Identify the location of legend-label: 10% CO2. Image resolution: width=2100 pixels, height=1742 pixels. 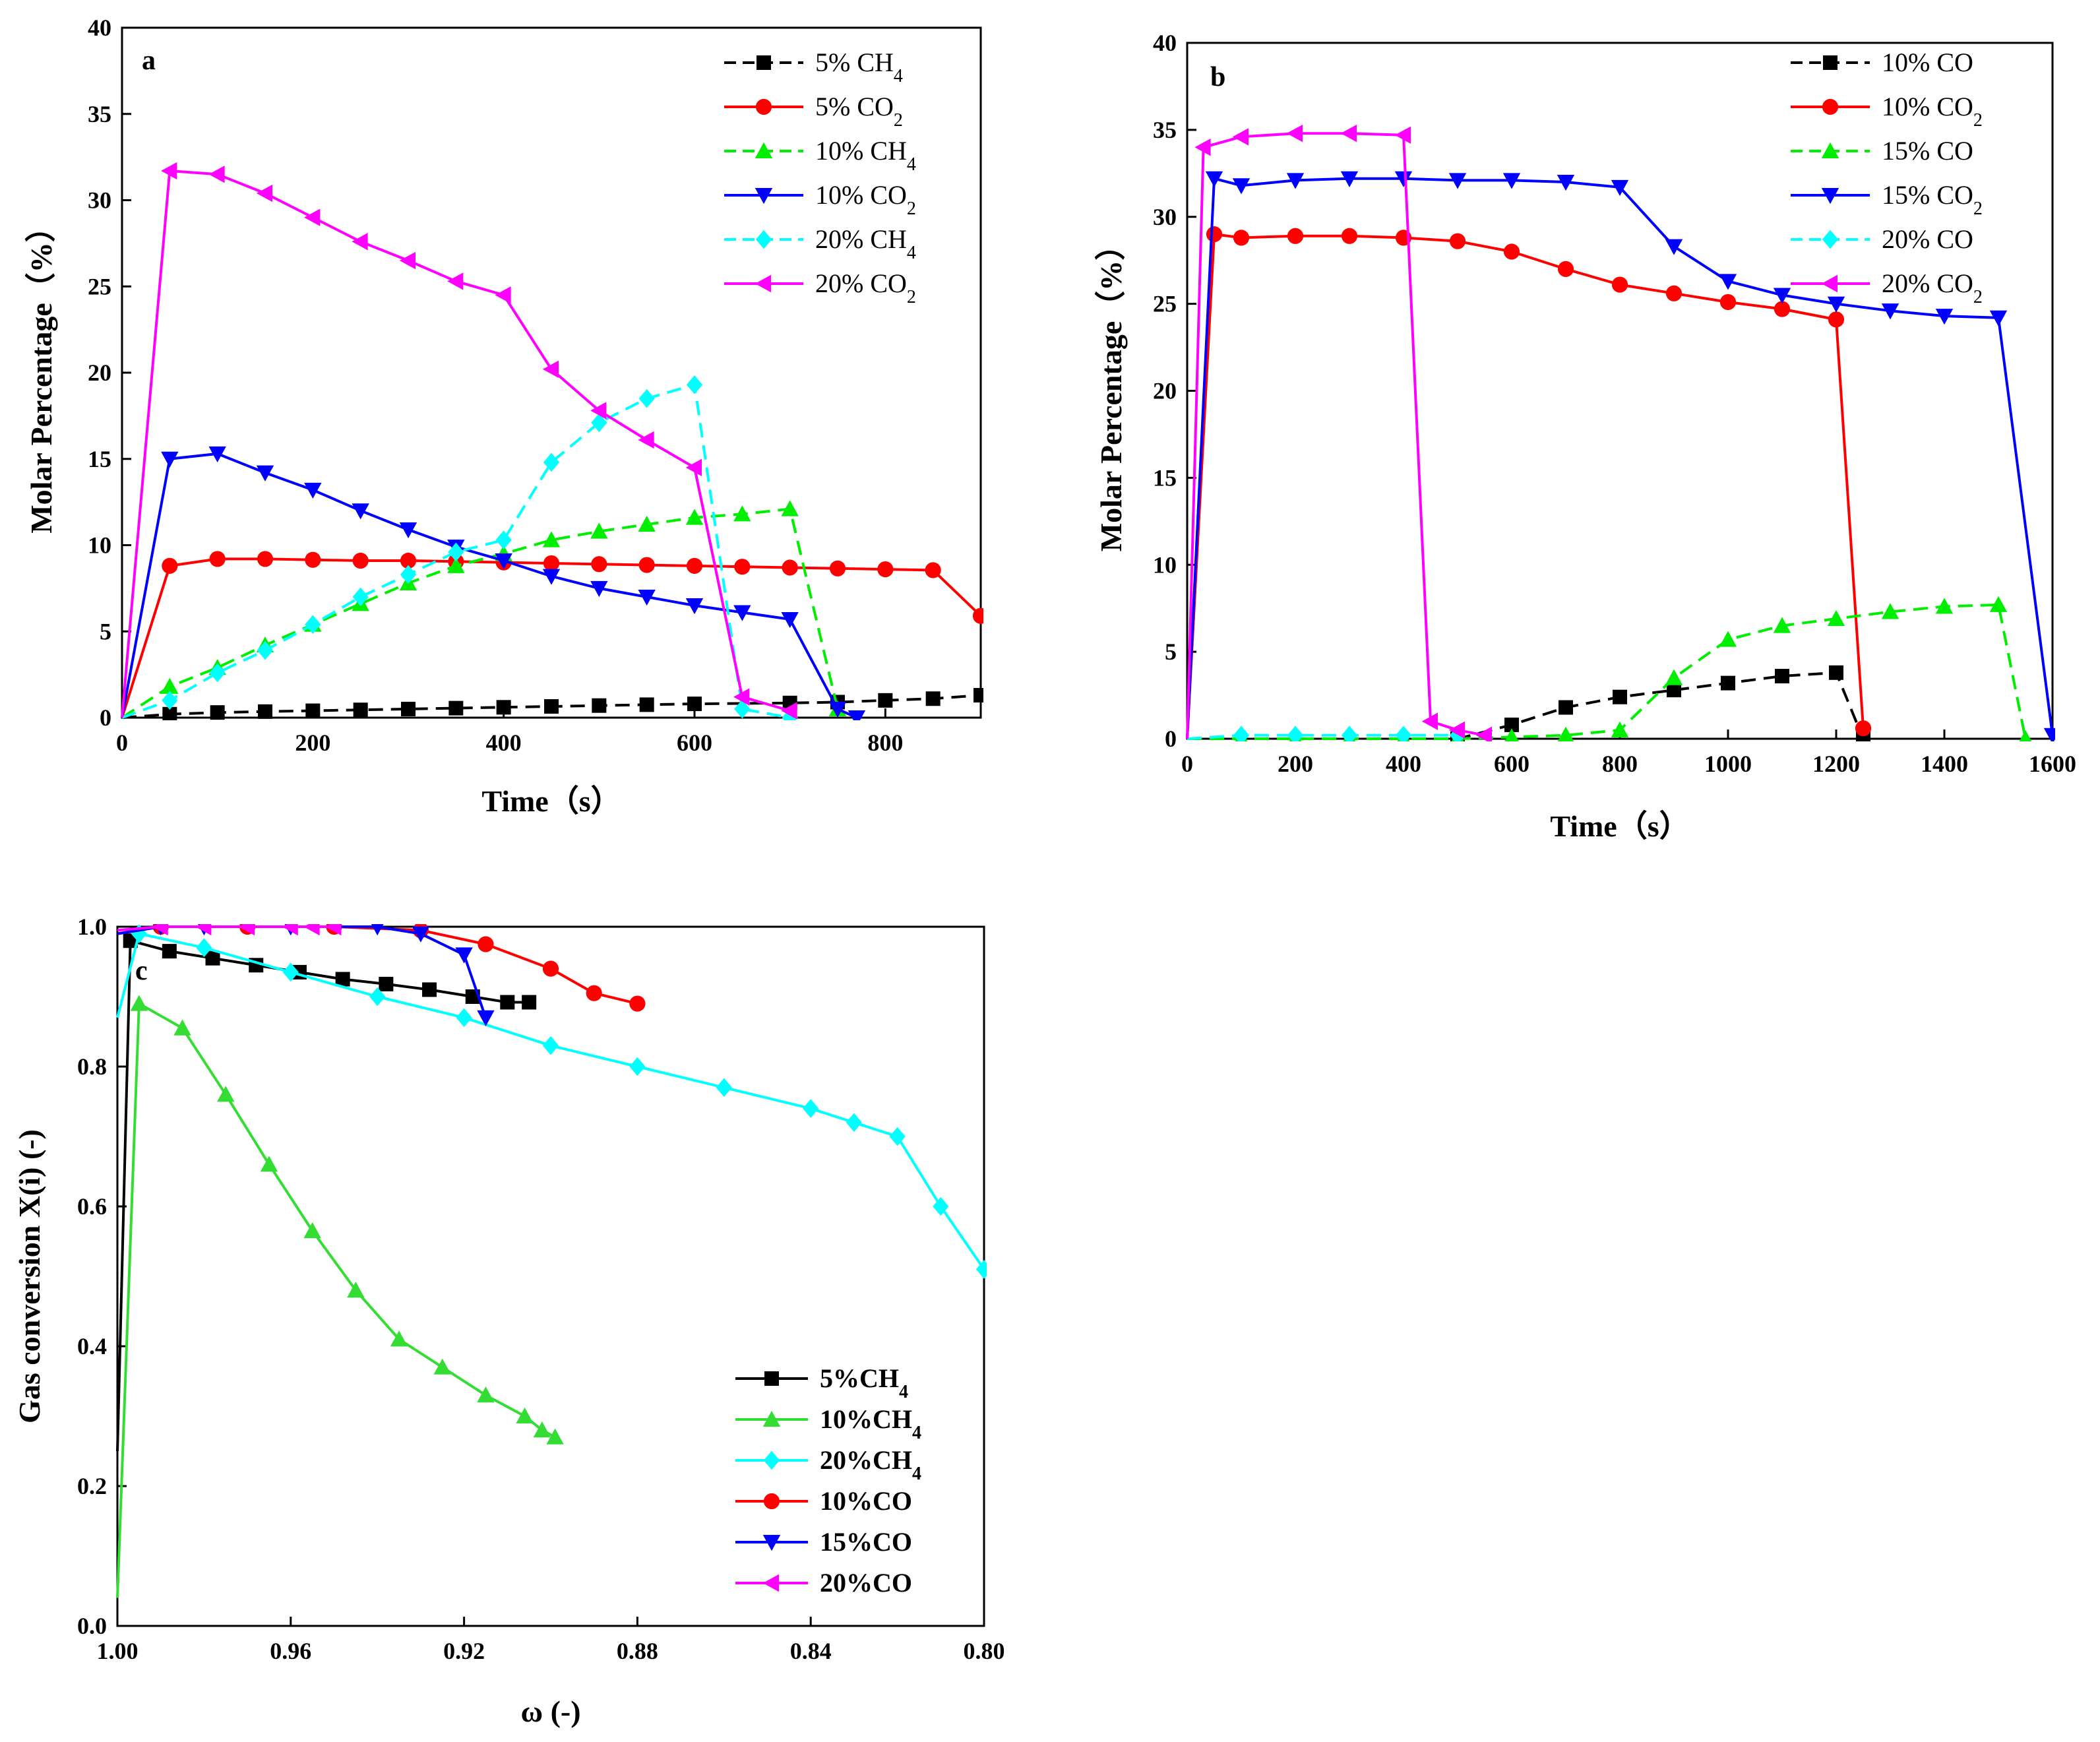
(1932, 111).